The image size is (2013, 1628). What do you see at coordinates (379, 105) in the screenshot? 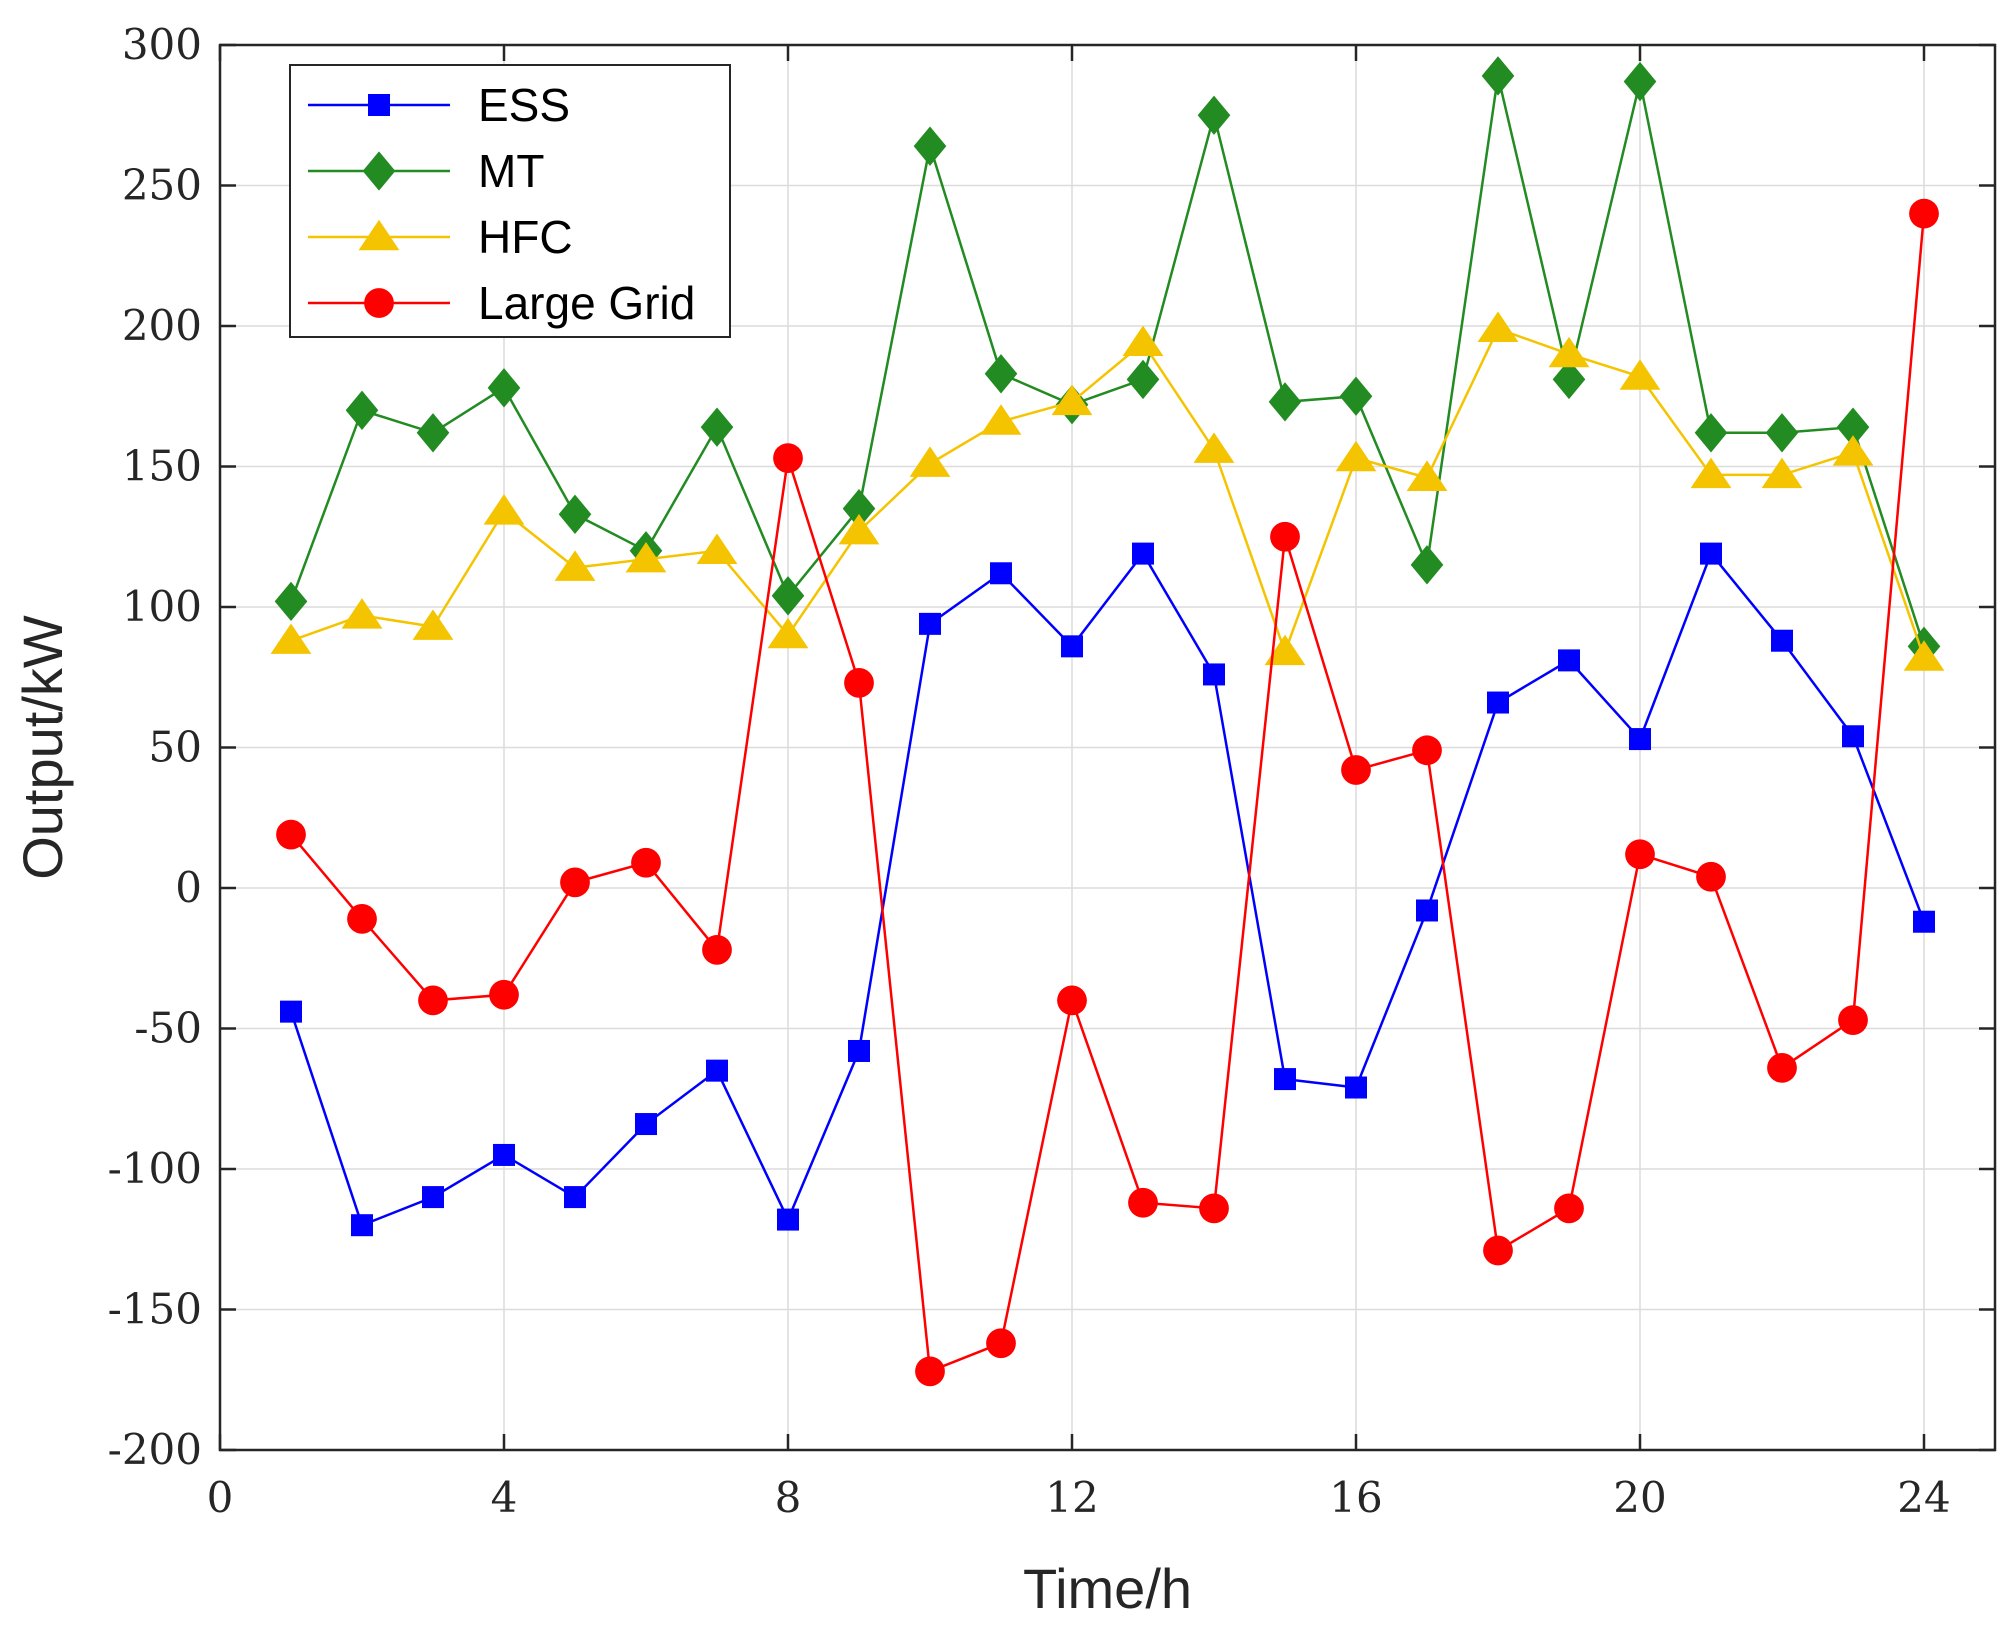
I see `legend-marker-ess` at bounding box center [379, 105].